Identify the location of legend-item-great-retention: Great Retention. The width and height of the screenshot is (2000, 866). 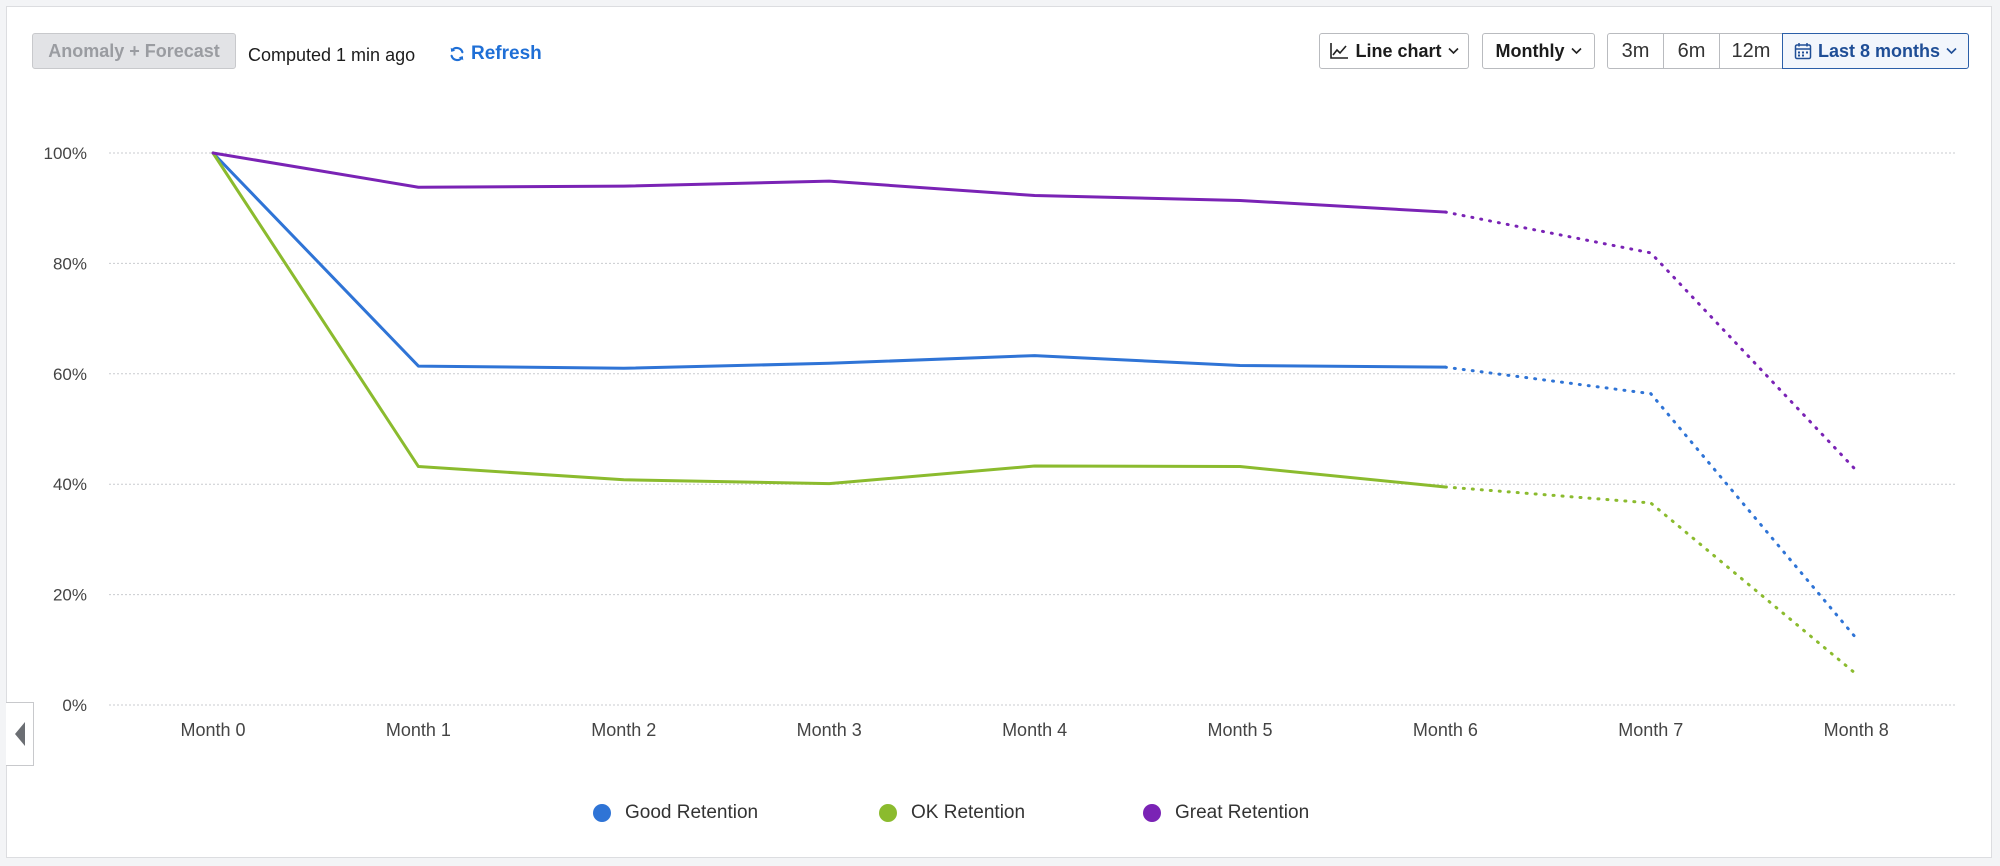
(1226, 813).